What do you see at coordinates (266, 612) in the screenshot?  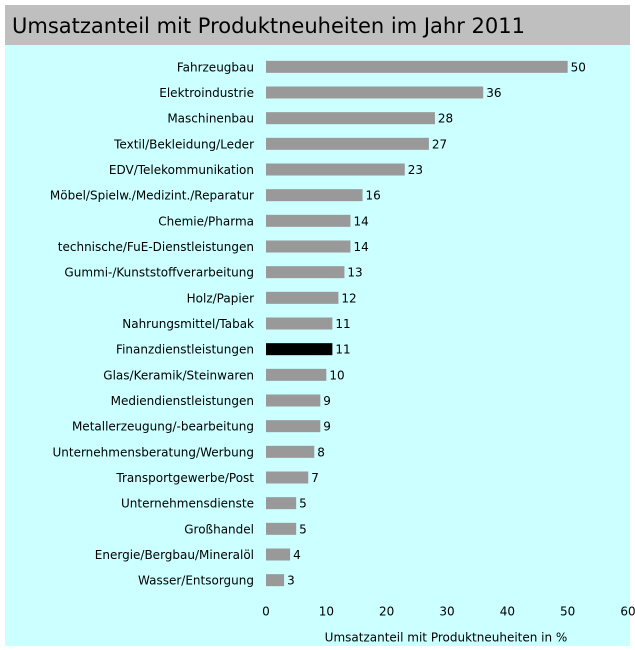 I see `x-tick-label: 0` at bounding box center [266, 612].